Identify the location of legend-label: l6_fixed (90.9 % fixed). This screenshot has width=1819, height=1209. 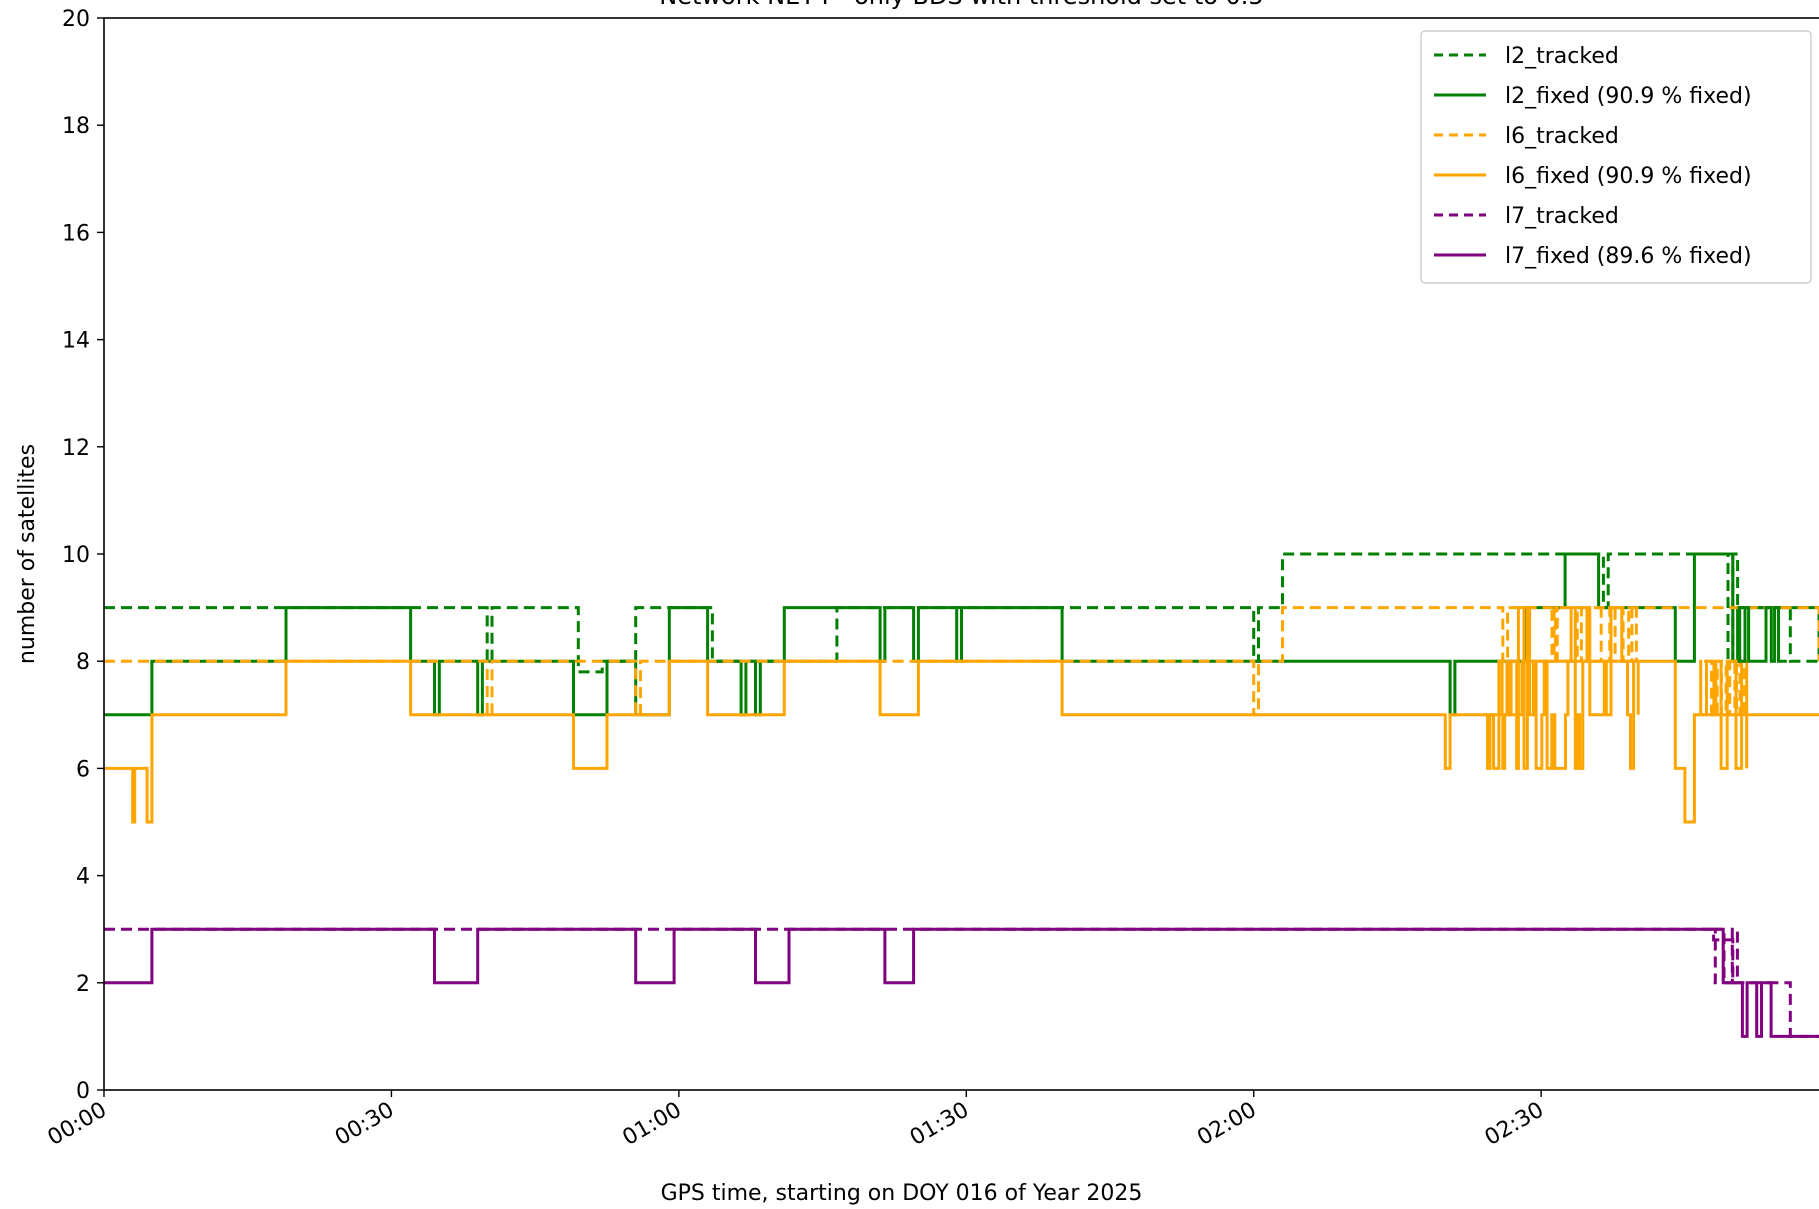
(1628, 176).